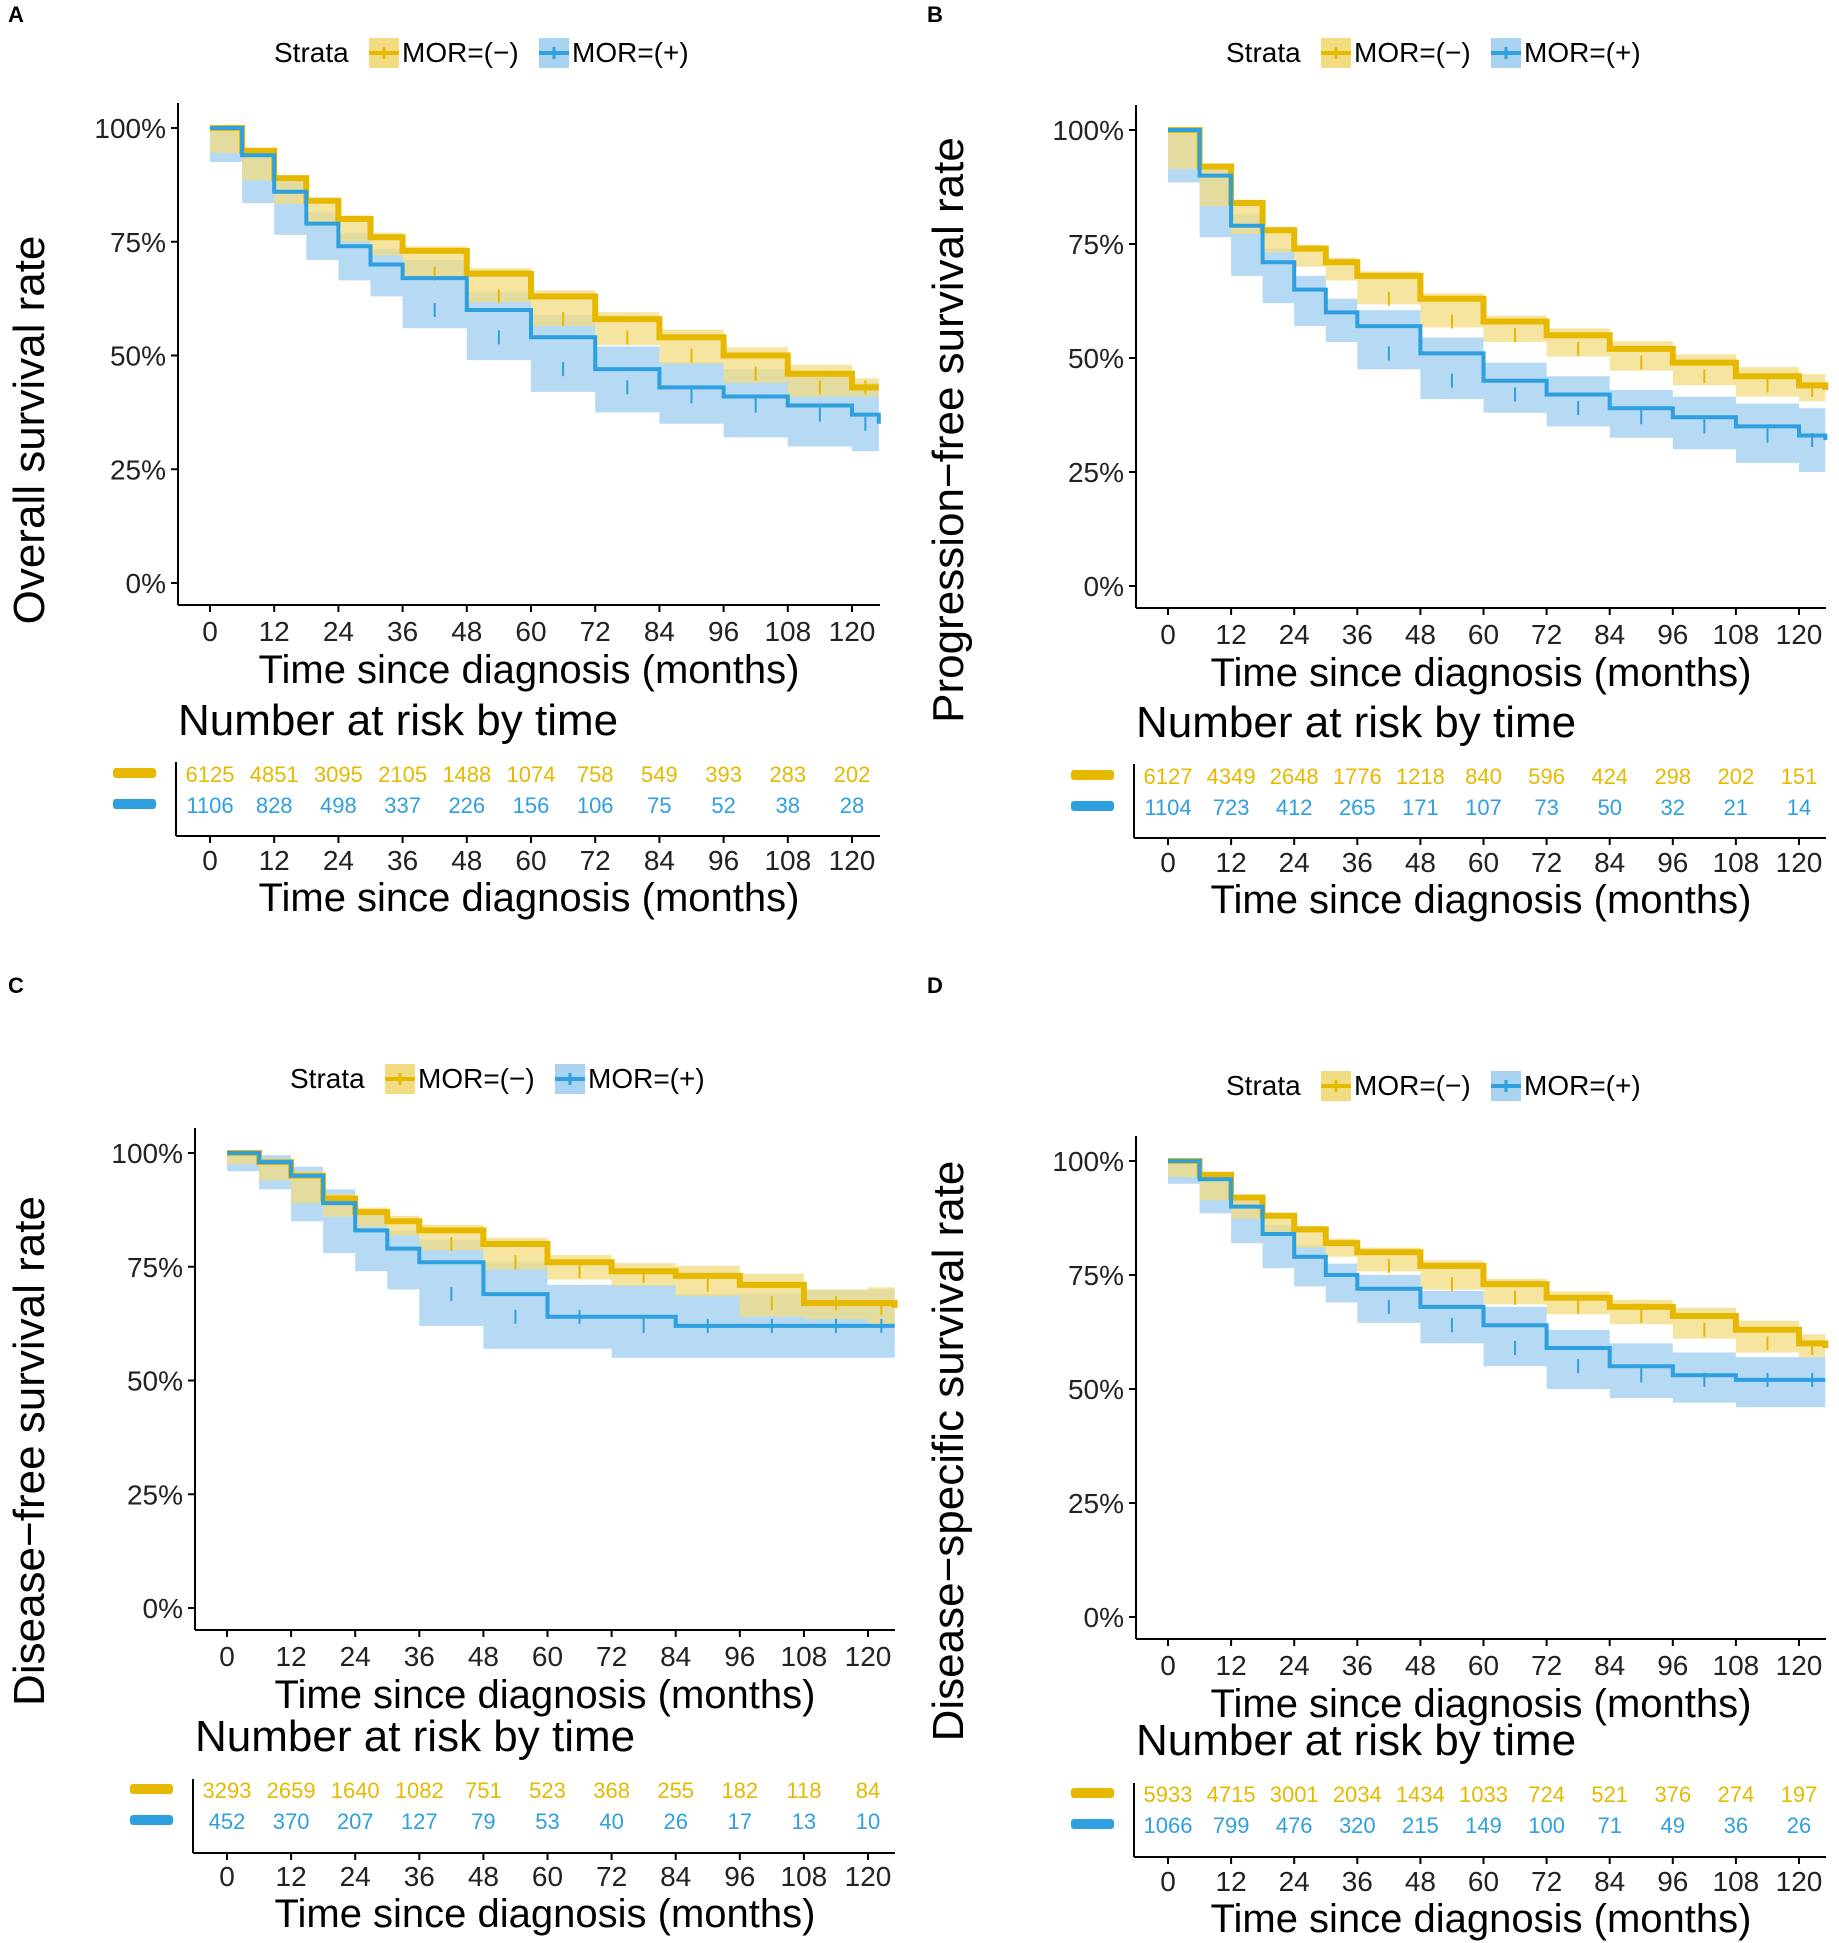 Image resolution: width=1839 pixels, height=1943 pixels. I want to click on risk-count-neg: 751, so click(483, 1790).